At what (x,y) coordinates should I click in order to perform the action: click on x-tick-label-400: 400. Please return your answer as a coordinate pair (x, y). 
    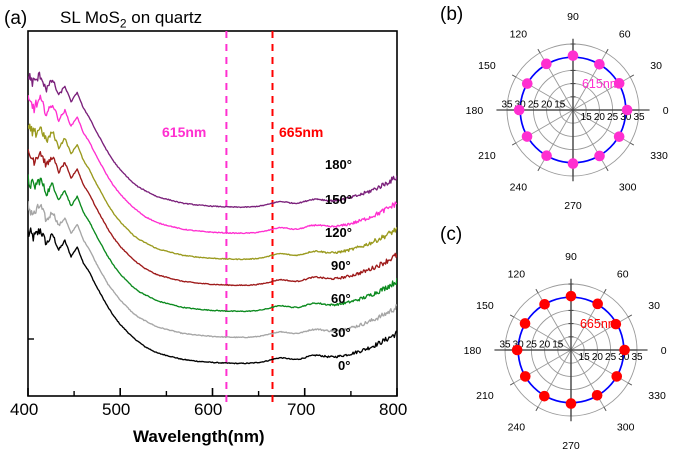
    Looking at the image, I should click on (24, 409).